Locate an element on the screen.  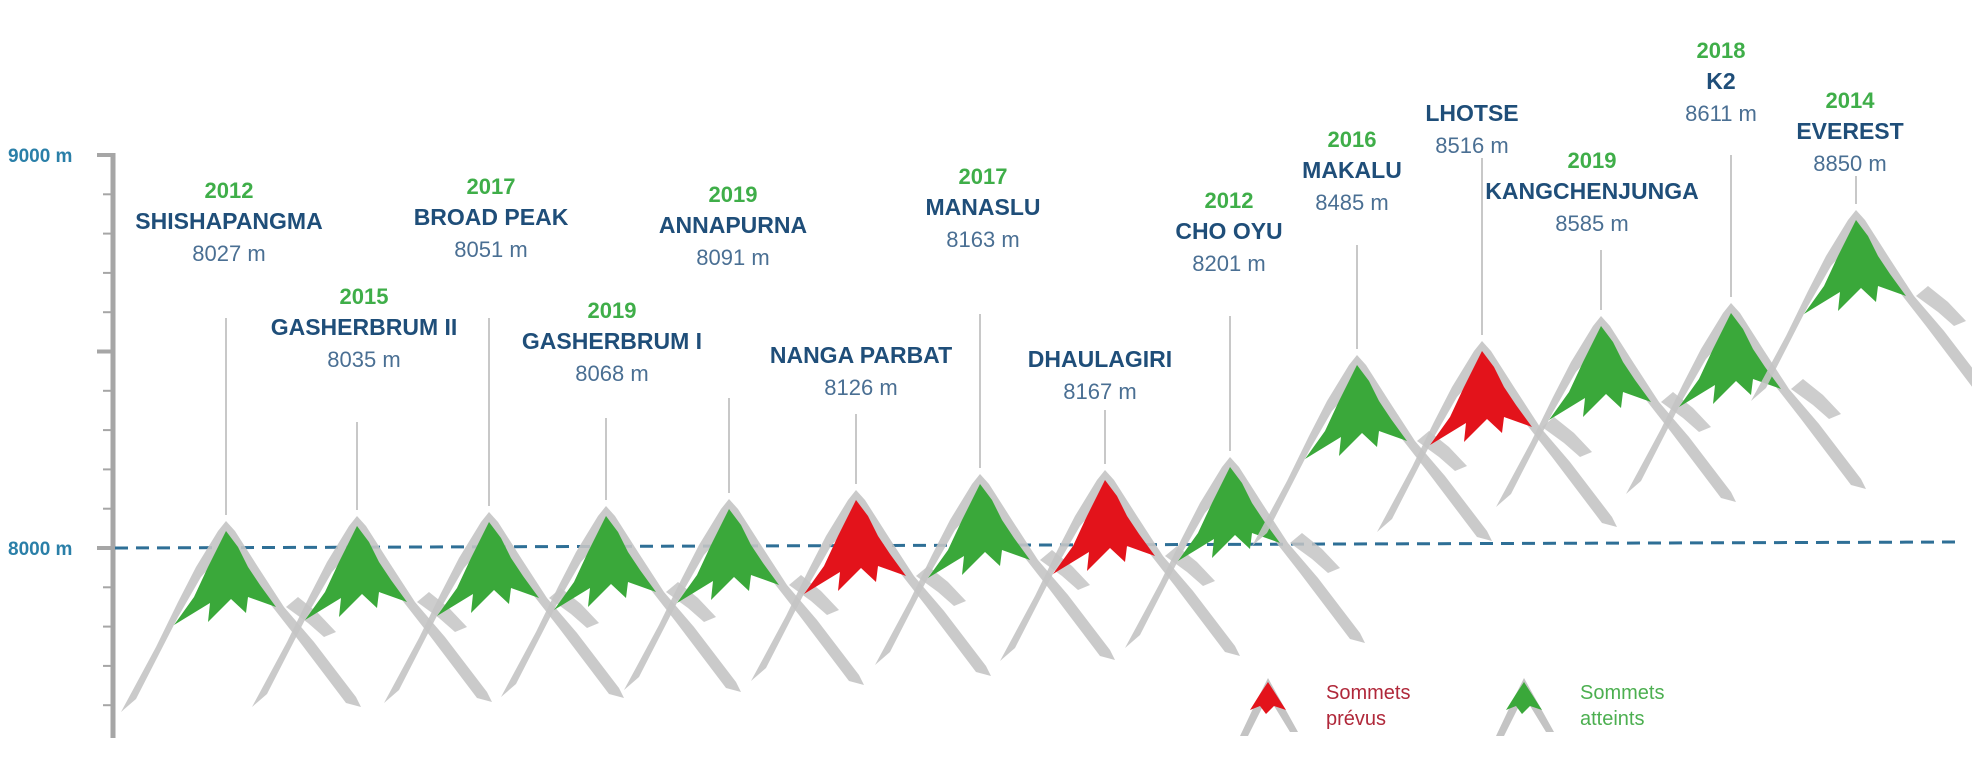
peak-name: NANGA PARBAT is located at coordinates (861, 355).